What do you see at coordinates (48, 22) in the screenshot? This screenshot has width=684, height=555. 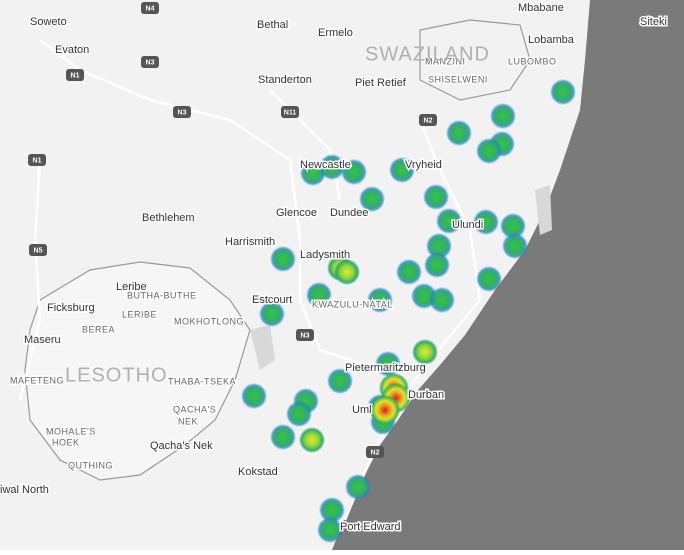 I see `place-label: Soweto` at bounding box center [48, 22].